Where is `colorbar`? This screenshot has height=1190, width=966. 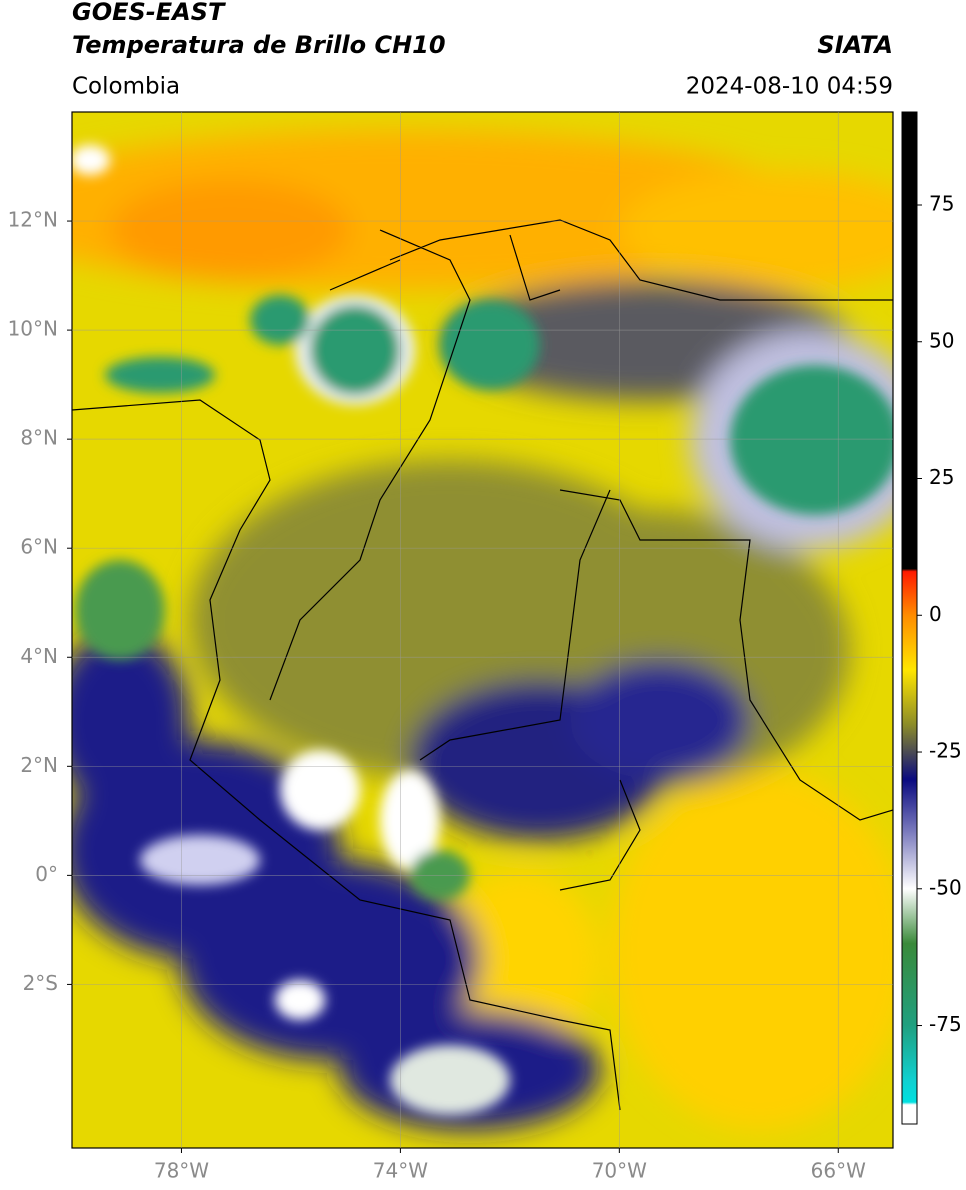 colorbar is located at coordinates (909, 618).